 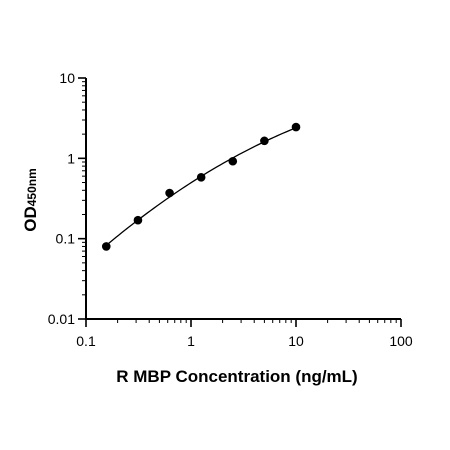 What do you see at coordinates (67, 198) in the screenshot?
I see `y-axis-ticks: 0.01 0.1 1 10` at bounding box center [67, 198].